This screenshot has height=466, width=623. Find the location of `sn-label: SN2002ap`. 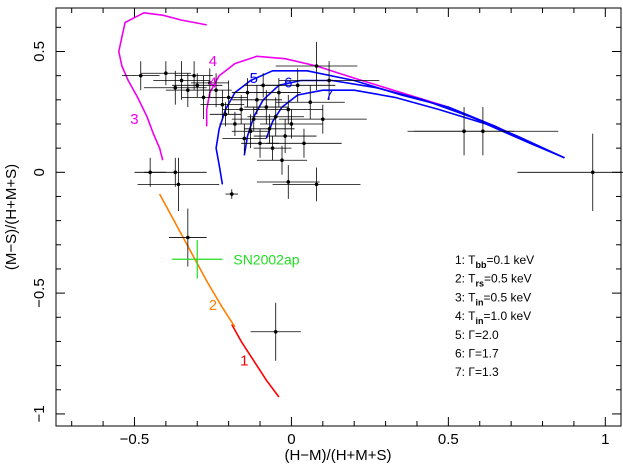

sn-label: SN2002ap is located at coordinates (266, 259).